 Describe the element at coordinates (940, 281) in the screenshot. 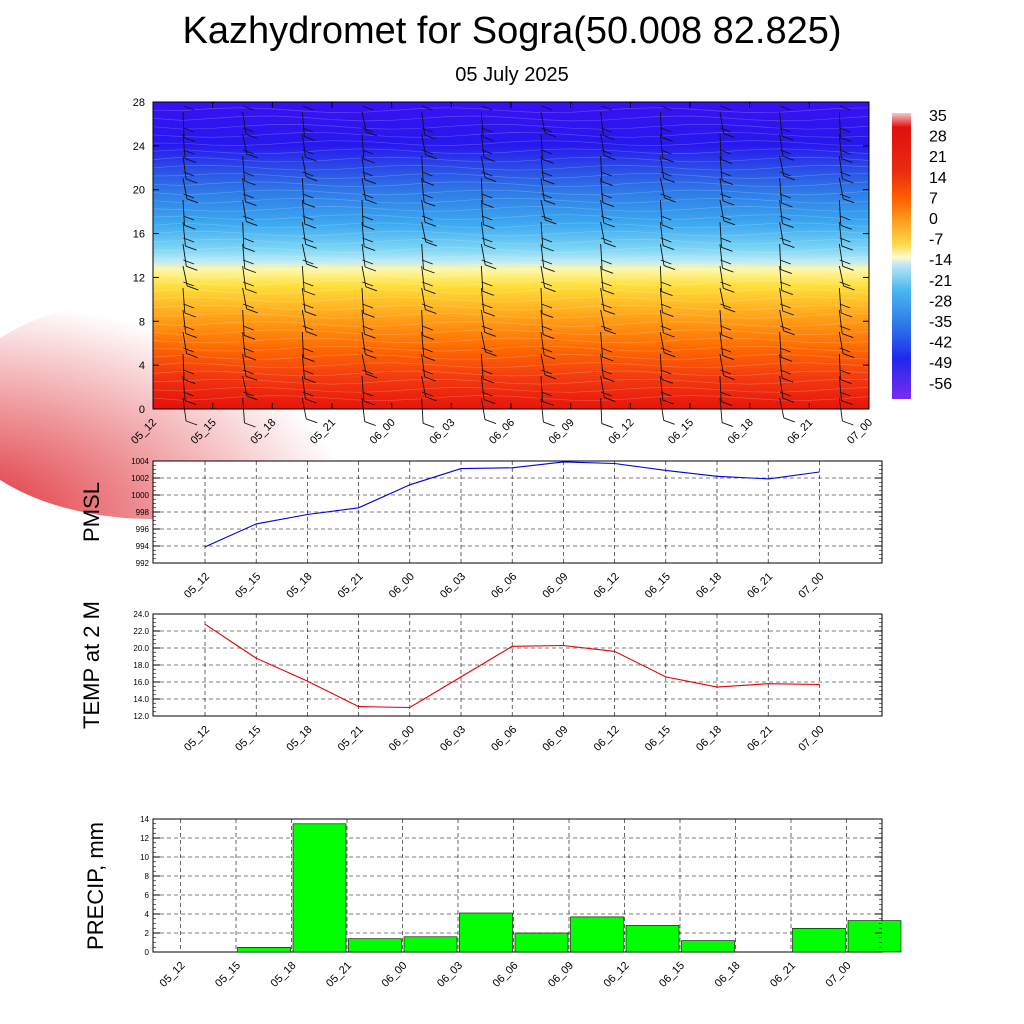

I see `colorbar-label: -21` at that location.